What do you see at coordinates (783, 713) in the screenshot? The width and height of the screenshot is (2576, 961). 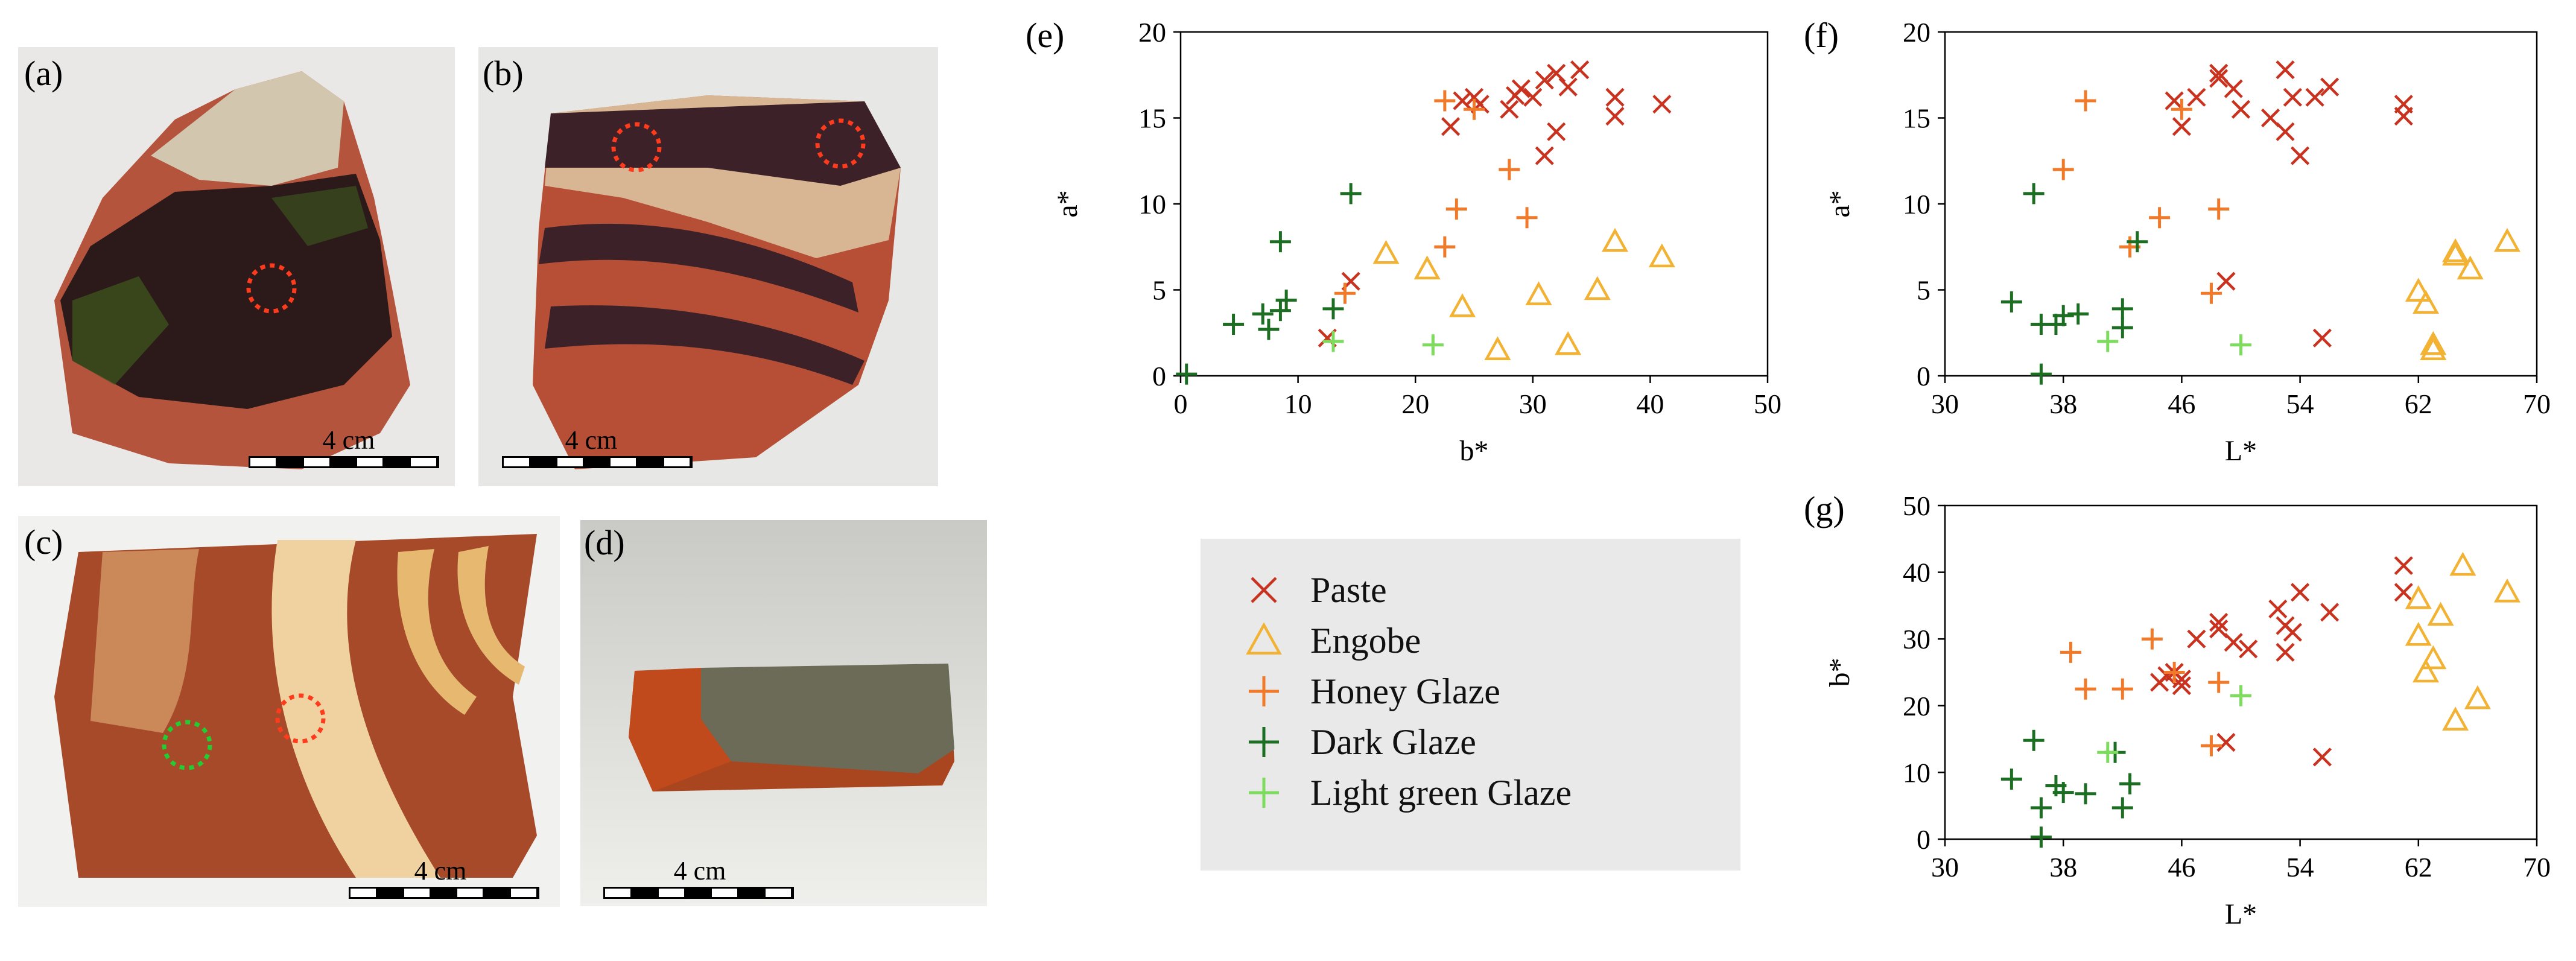 I see `photo-d` at bounding box center [783, 713].